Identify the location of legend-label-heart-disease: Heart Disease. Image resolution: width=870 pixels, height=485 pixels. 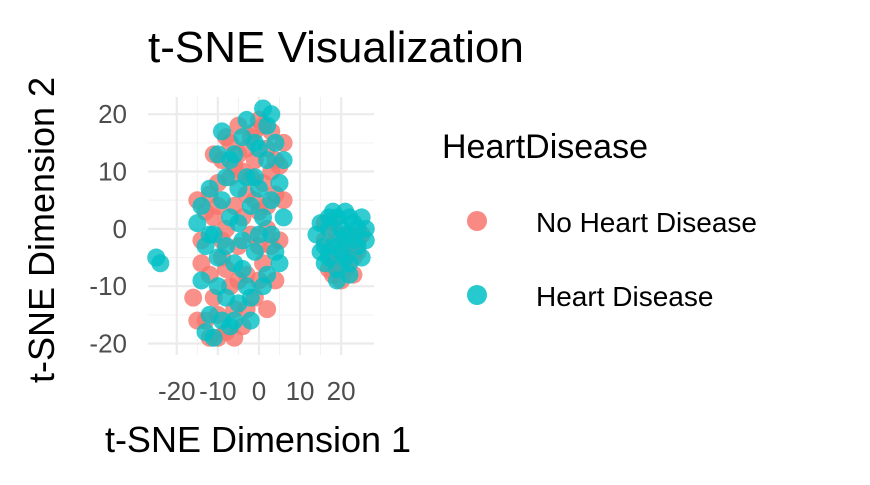
(624, 296).